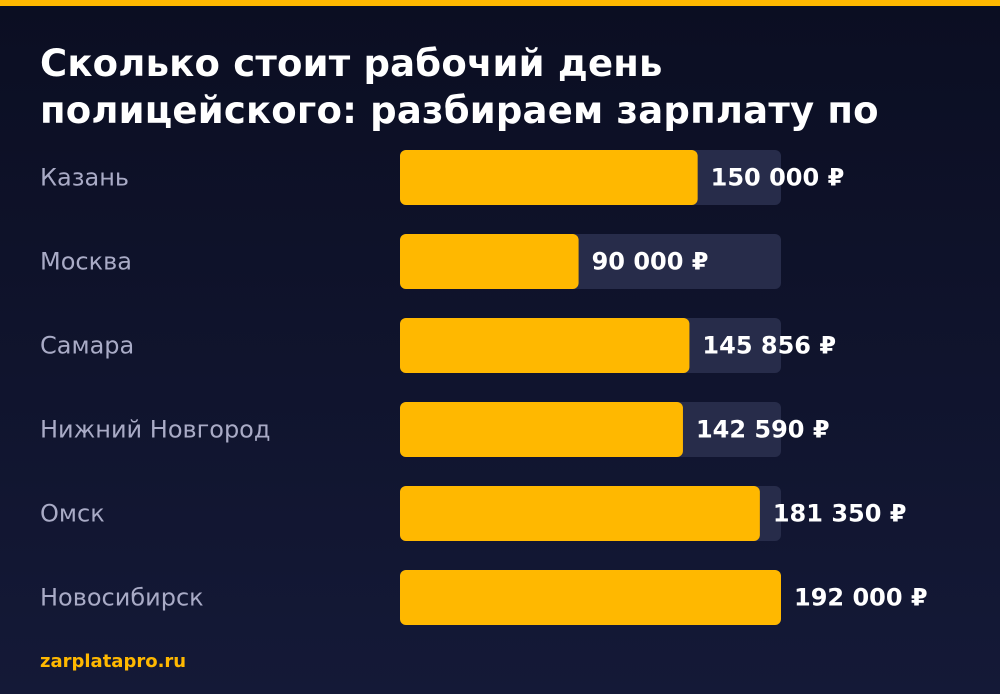 The height and width of the screenshot is (694, 1000). Describe the element at coordinates (113, 661) in the screenshot. I see `site-footer: zarplatapro.ru` at that location.